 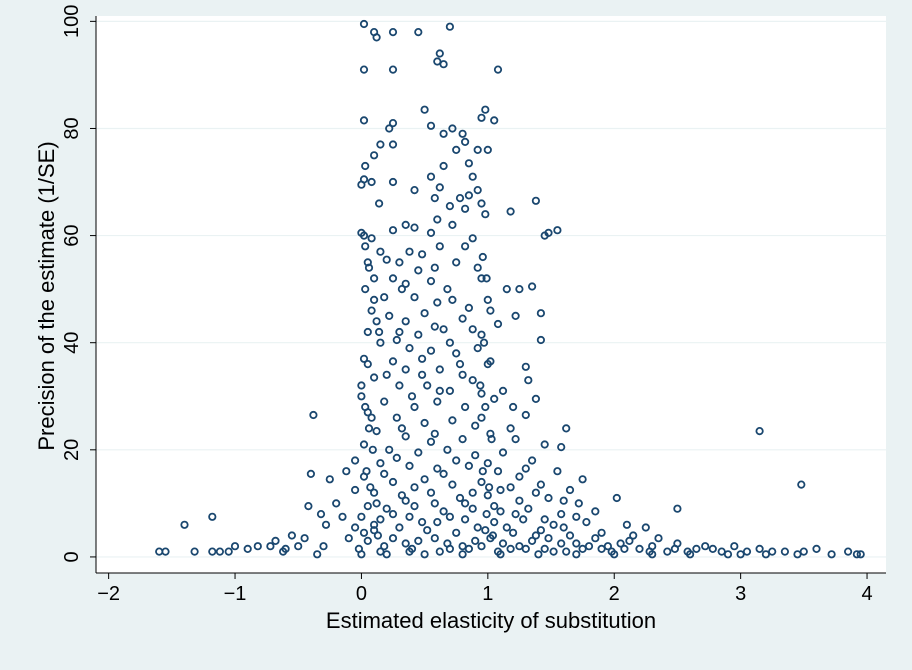 What do you see at coordinates (485, 589) in the screenshot?
I see `x-axis-ticks: −2 −1 0 1 2 3 4` at bounding box center [485, 589].